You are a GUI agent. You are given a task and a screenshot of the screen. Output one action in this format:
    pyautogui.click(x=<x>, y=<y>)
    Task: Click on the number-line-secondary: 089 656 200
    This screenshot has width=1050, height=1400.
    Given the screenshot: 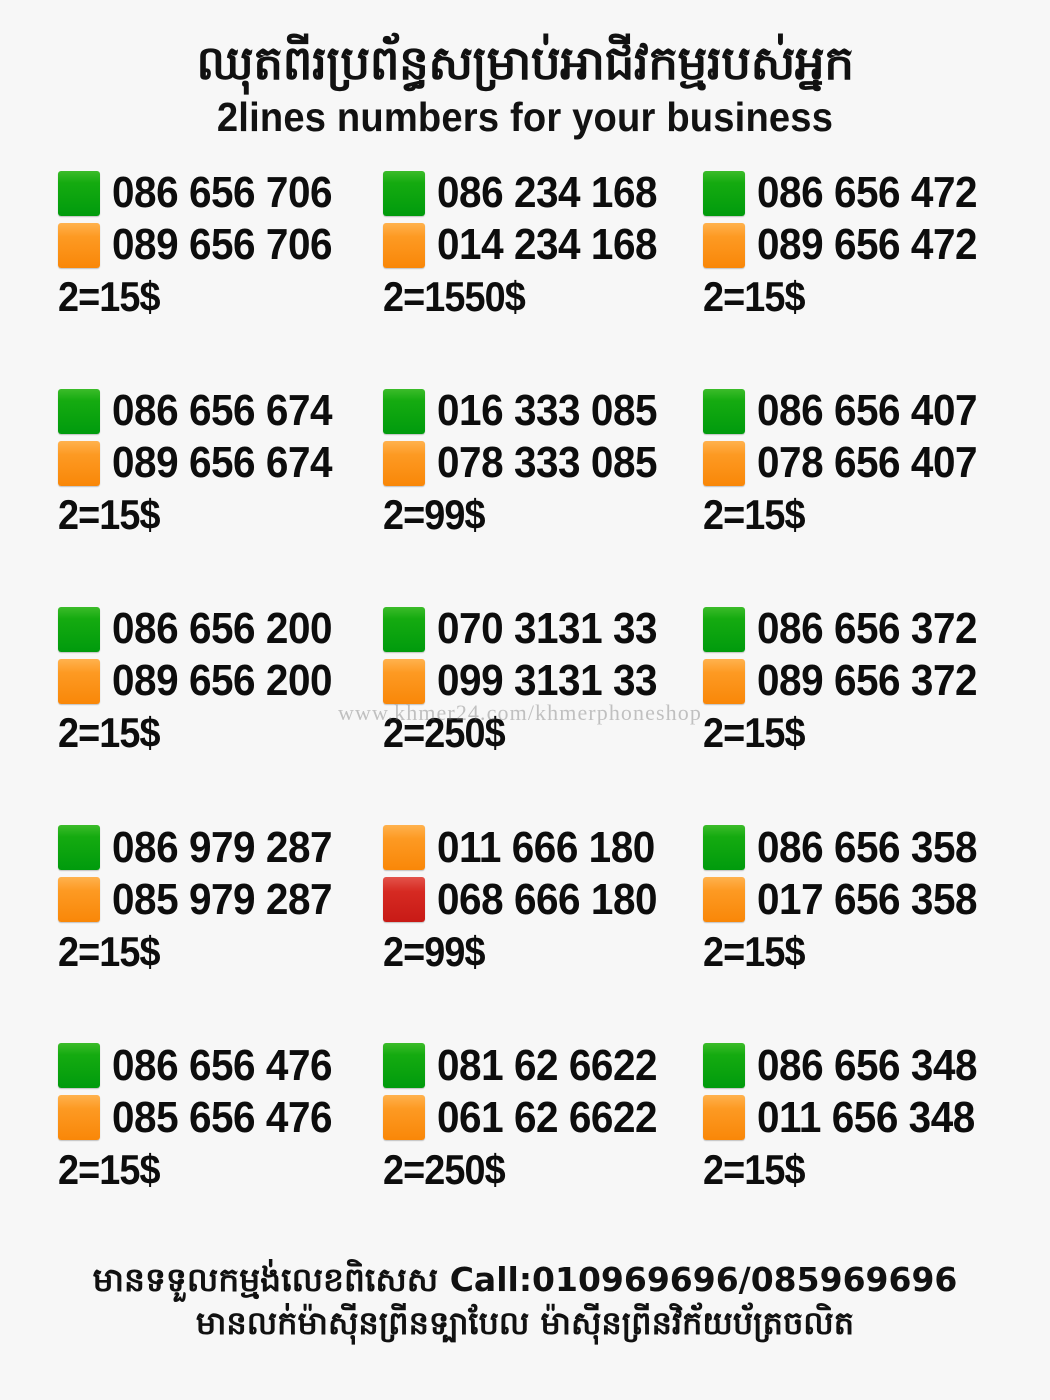 What is the action you would take?
    pyautogui.click(x=220, y=681)
    